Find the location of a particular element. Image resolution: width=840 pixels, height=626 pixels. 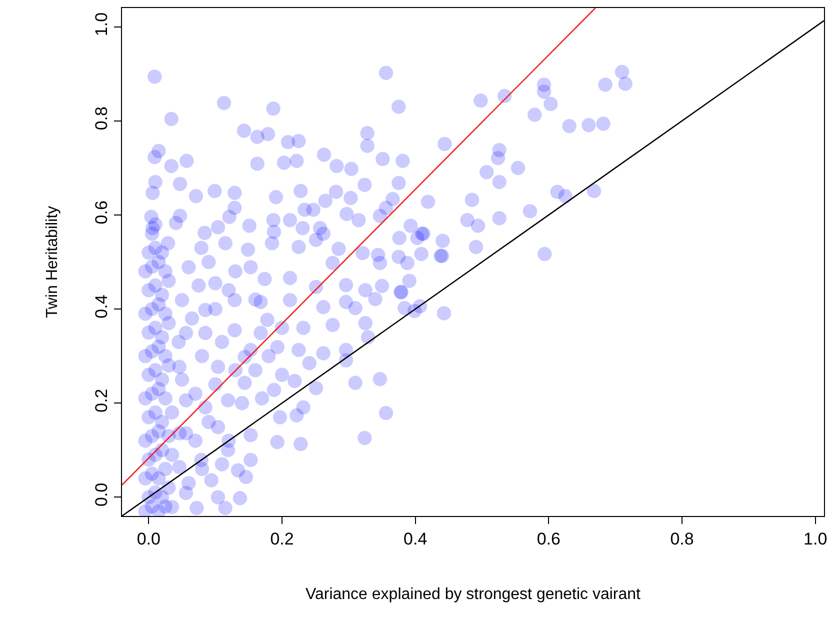

y-tick-label: 0.8 is located at coordinates (102, 118).